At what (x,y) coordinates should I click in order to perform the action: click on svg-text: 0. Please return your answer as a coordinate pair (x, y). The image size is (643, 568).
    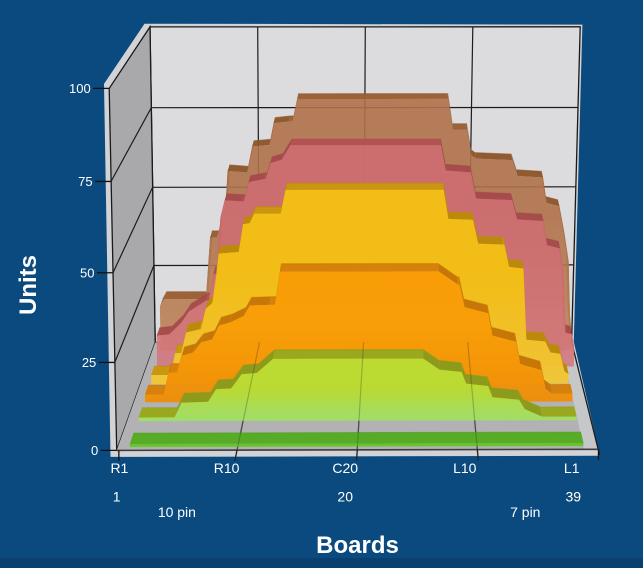
    Looking at the image, I should click on (94, 450).